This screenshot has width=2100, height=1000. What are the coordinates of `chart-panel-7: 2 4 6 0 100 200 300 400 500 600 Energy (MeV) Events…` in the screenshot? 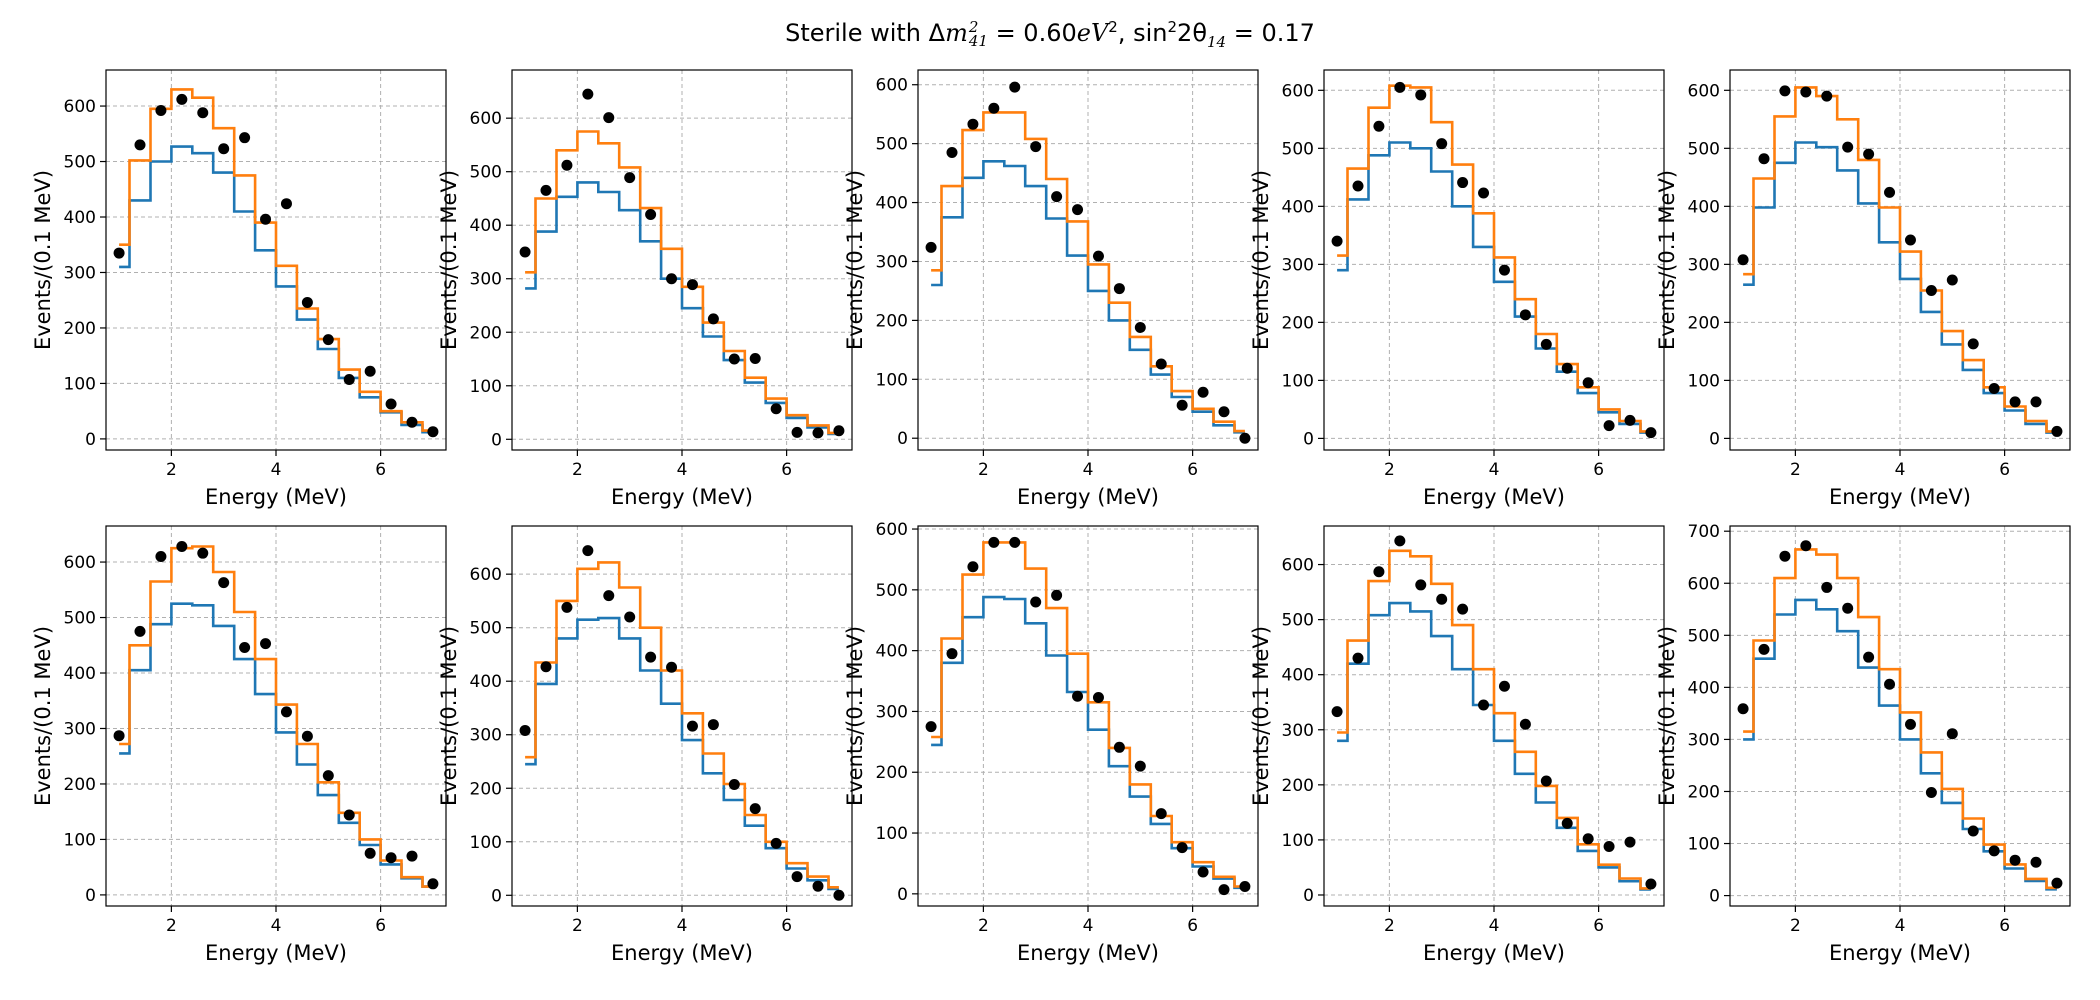 It's located at (645, 745).